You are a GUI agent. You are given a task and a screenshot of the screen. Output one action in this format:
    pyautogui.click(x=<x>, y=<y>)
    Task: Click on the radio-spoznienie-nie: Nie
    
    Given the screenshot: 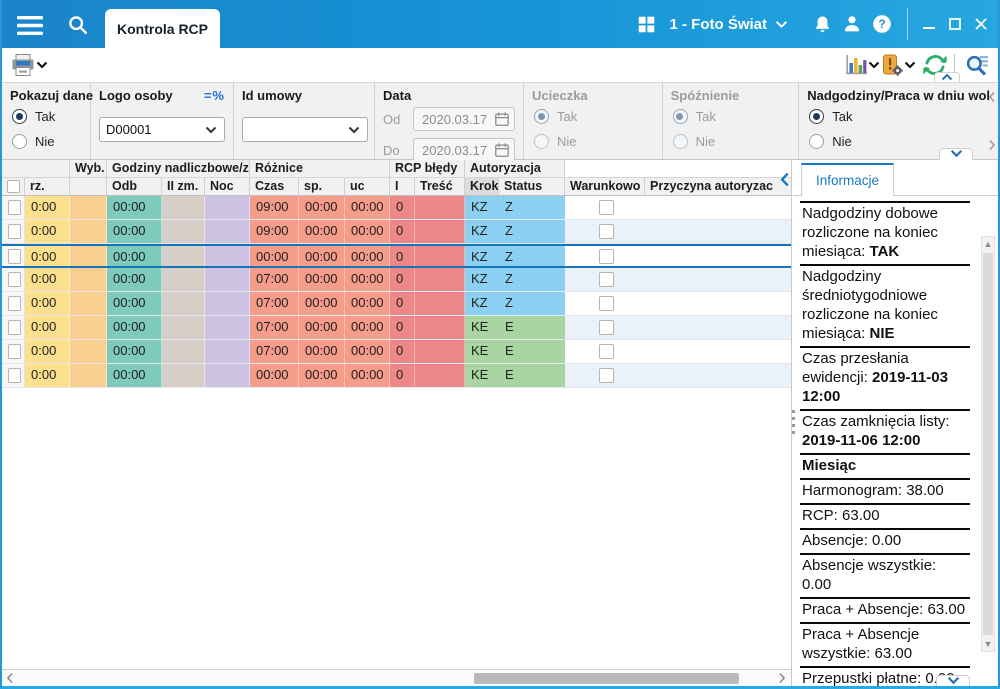 What is the action you would take?
    pyautogui.click(x=731, y=141)
    